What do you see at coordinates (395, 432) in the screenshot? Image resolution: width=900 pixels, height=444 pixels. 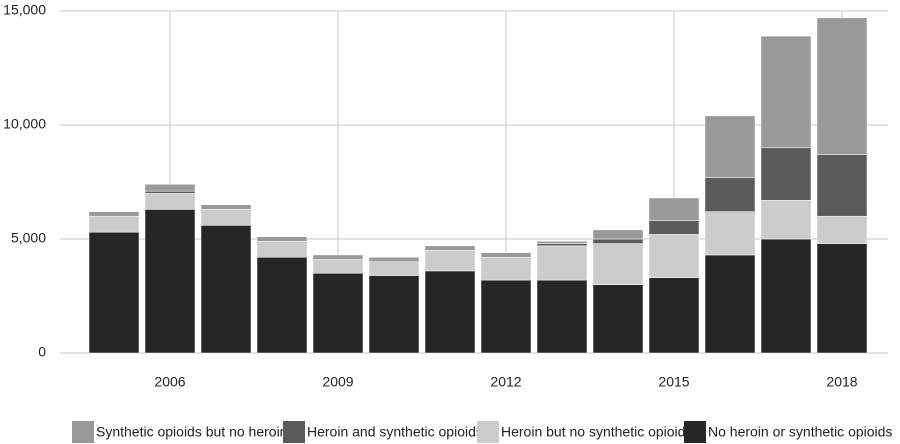 I see `legend-label: Heroin and synthetic opioids` at bounding box center [395, 432].